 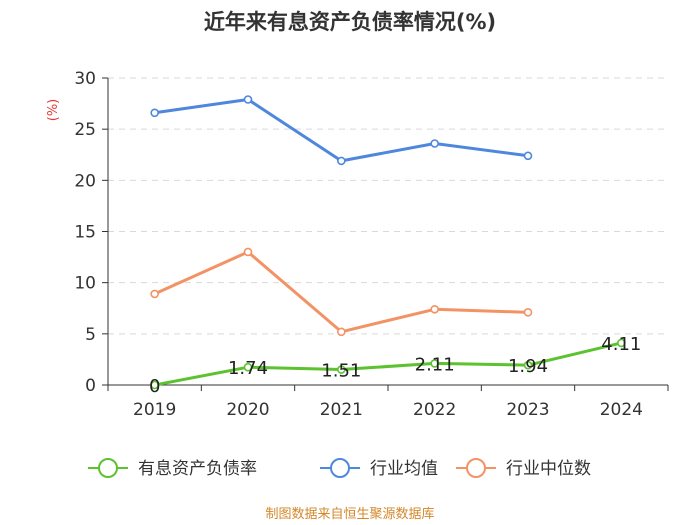 What do you see at coordinates (90, 335) in the screenshot?
I see `y-tick-label: 5` at bounding box center [90, 335].